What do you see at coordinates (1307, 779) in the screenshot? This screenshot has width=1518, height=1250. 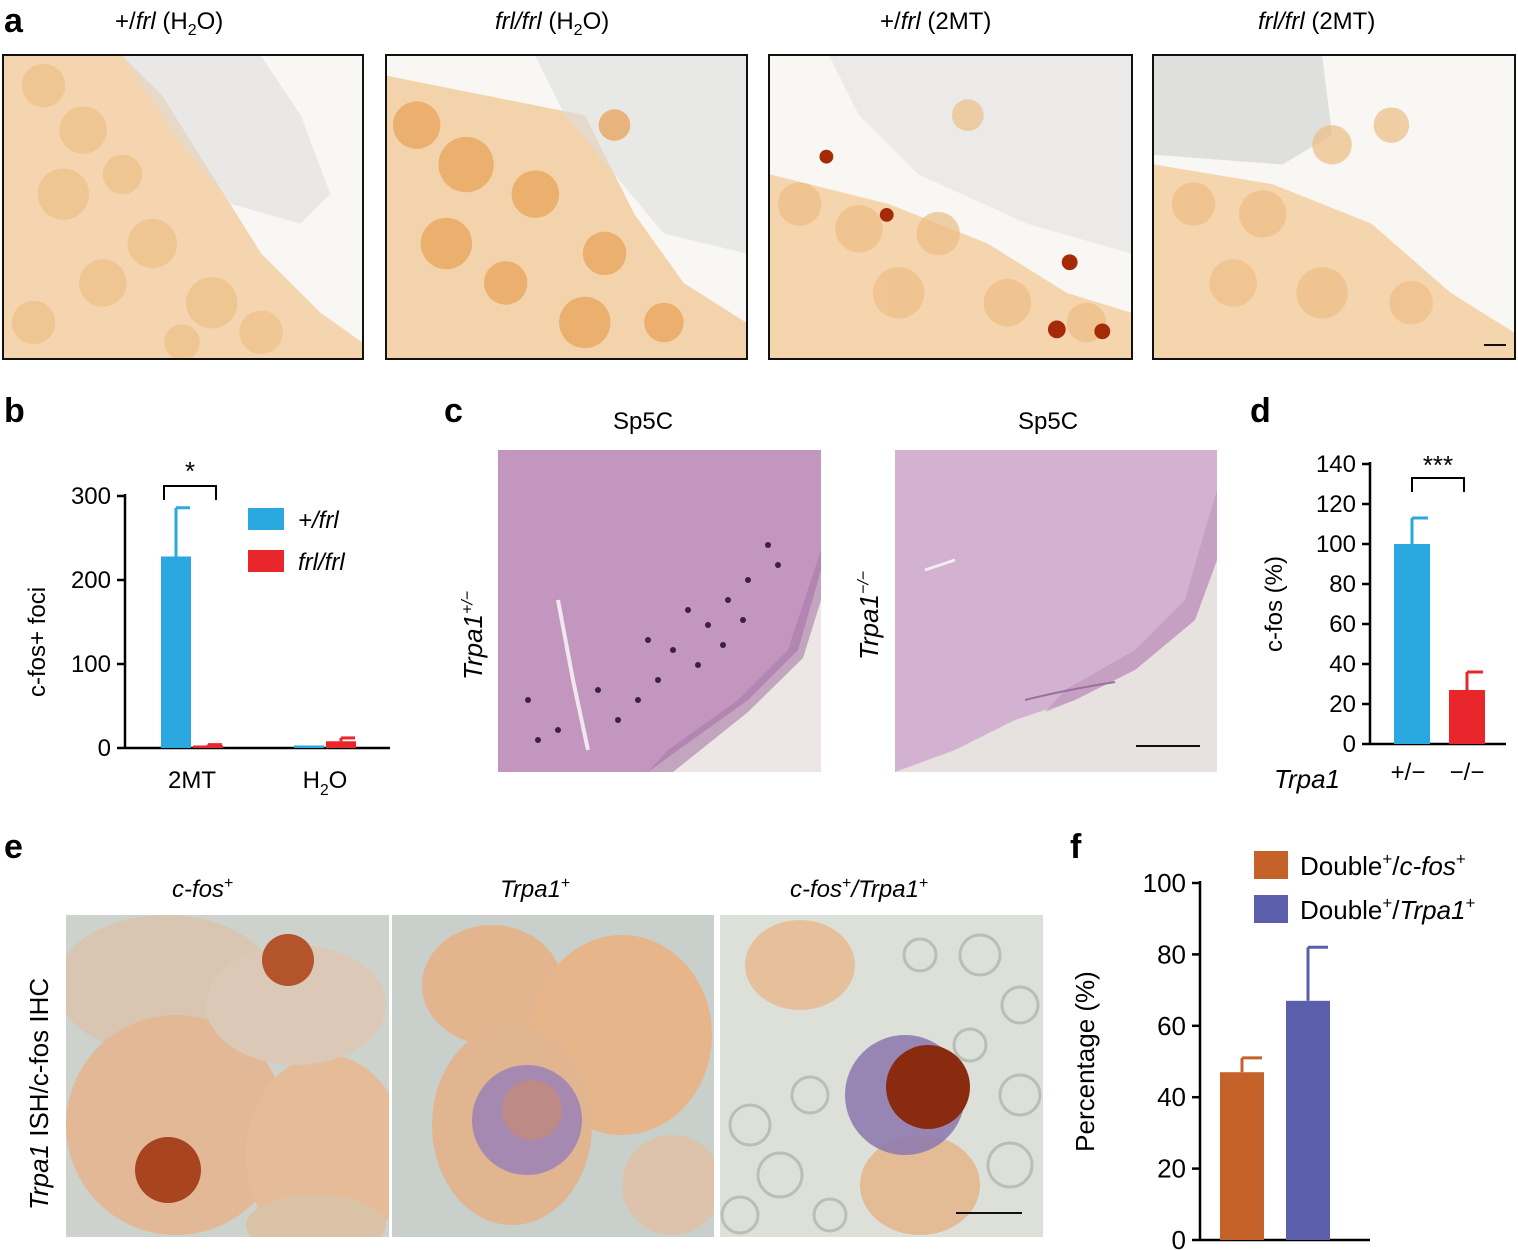 I see `x-axis-prefix: Trpa1` at bounding box center [1307, 779].